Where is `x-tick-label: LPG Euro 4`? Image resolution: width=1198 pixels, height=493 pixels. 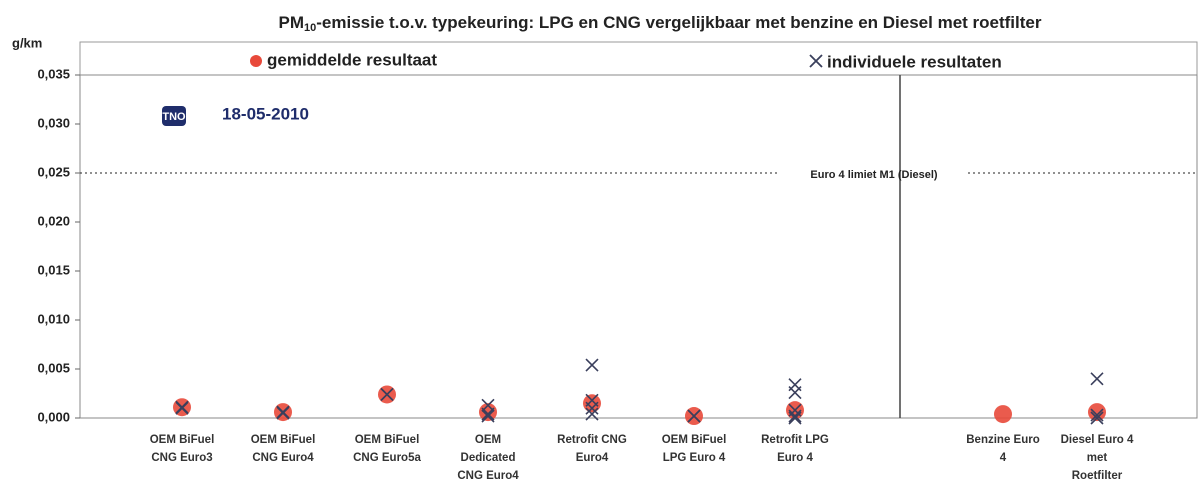 x-tick-label: LPG Euro 4 is located at coordinates (694, 458).